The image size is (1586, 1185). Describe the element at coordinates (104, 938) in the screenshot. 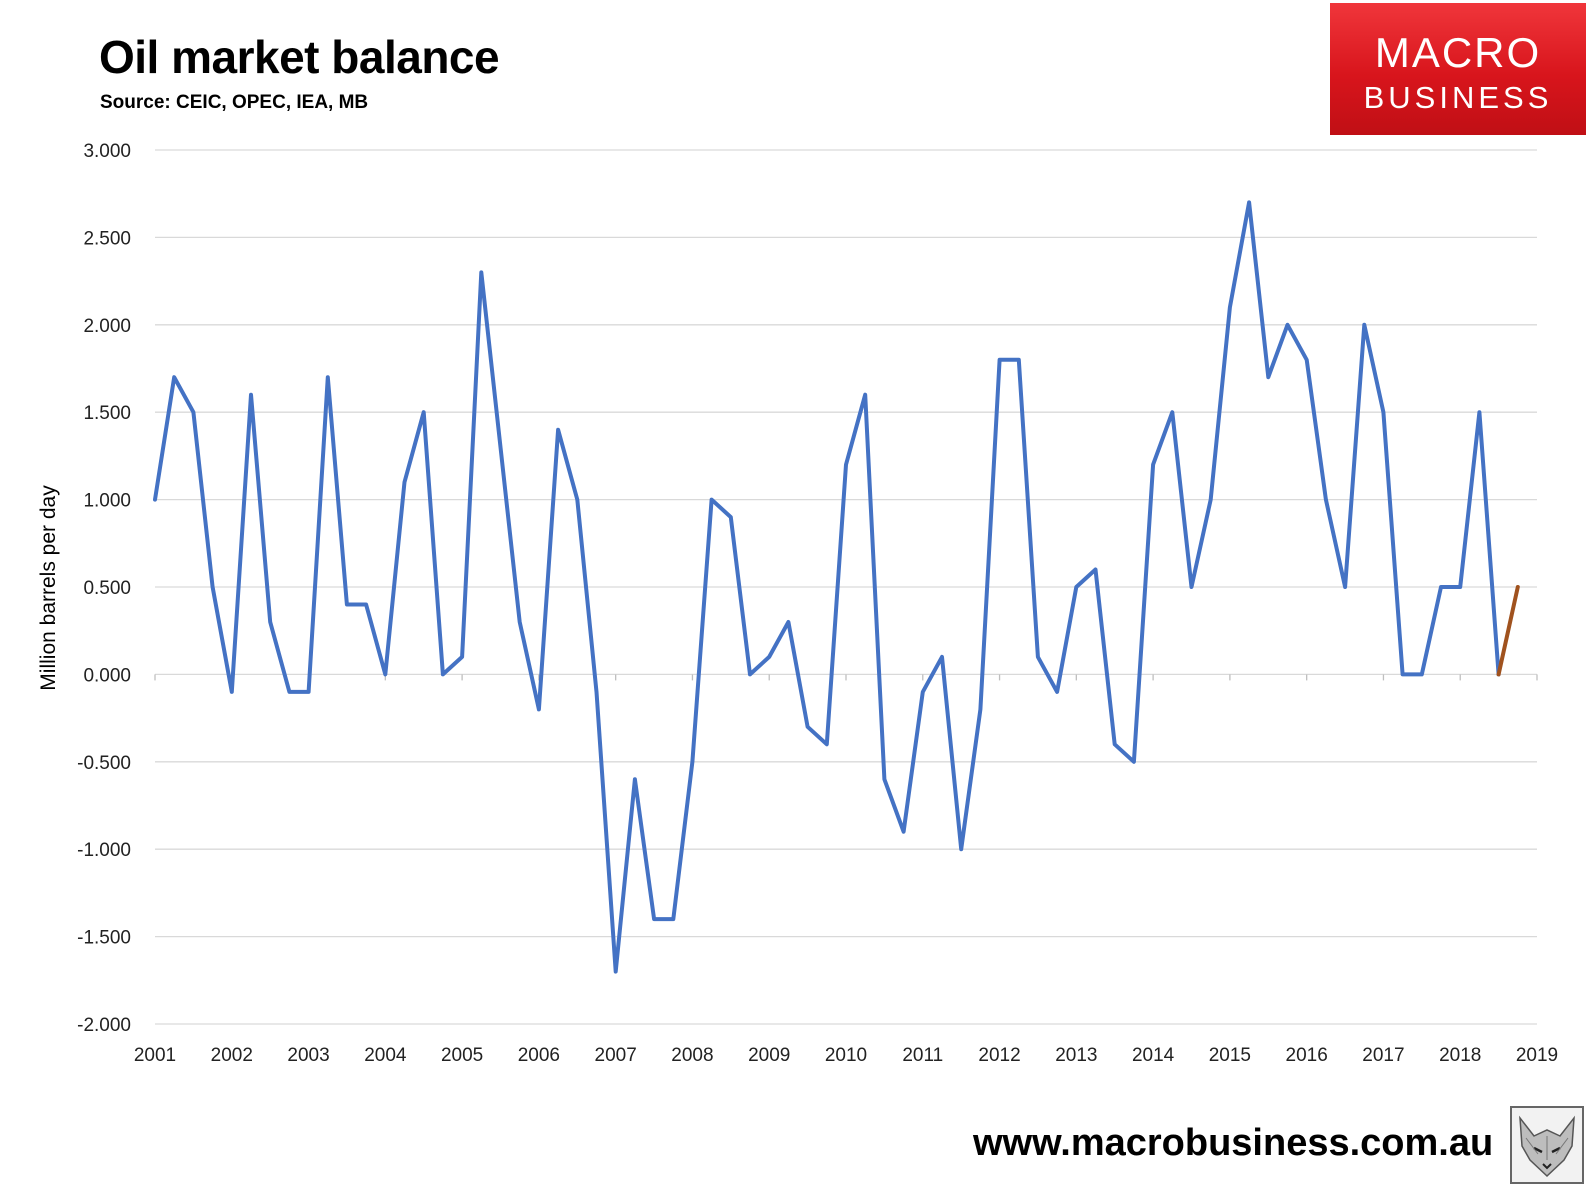

I see `y-tick-label: -1.500` at that location.